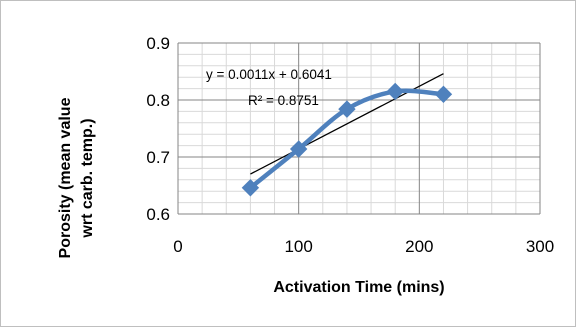 Image resolution: width=576 pixels, height=328 pixels. Describe the element at coordinates (419, 246) in the screenshot. I see `x-tick-label: 200` at that location.